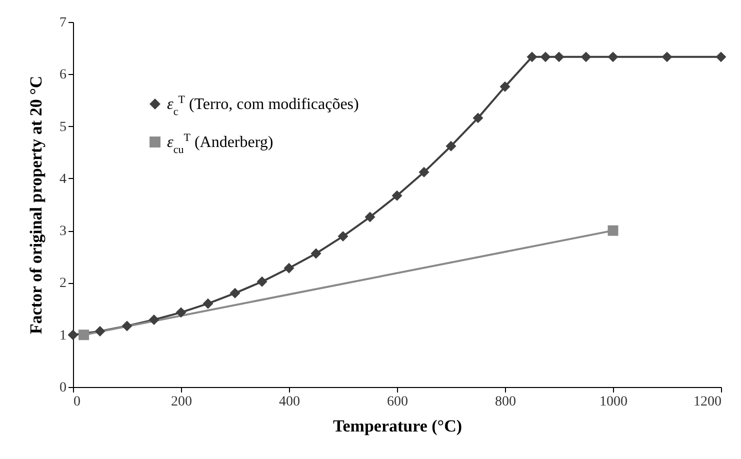 This screenshot has width=741, height=459. Describe the element at coordinates (63, 284) in the screenshot. I see `y-tick-label: 2` at that location.